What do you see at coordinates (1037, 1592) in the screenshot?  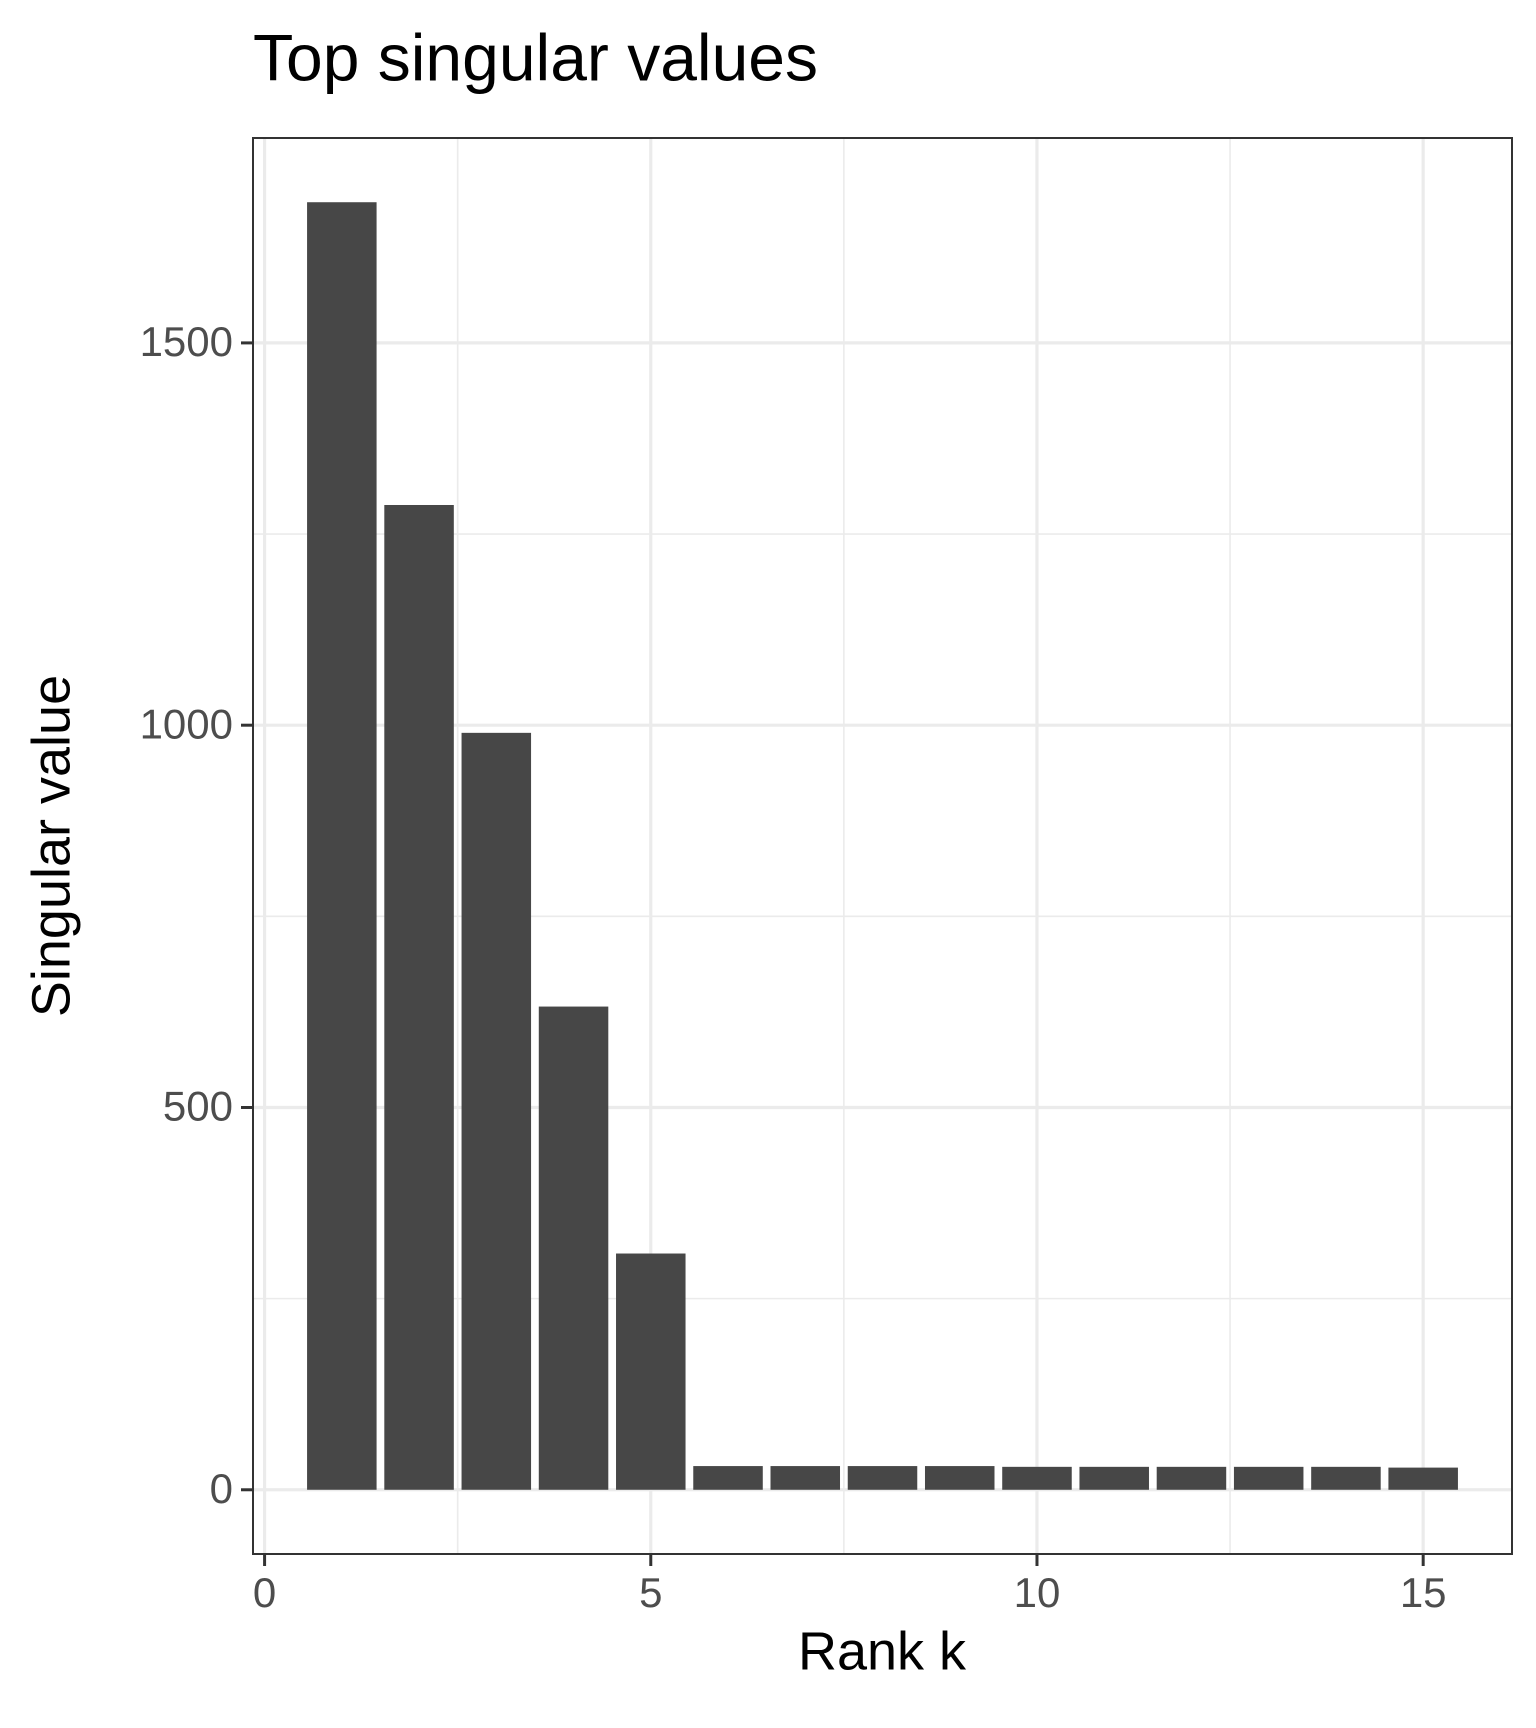 I see `x-tick-label: 10` at bounding box center [1037, 1592].